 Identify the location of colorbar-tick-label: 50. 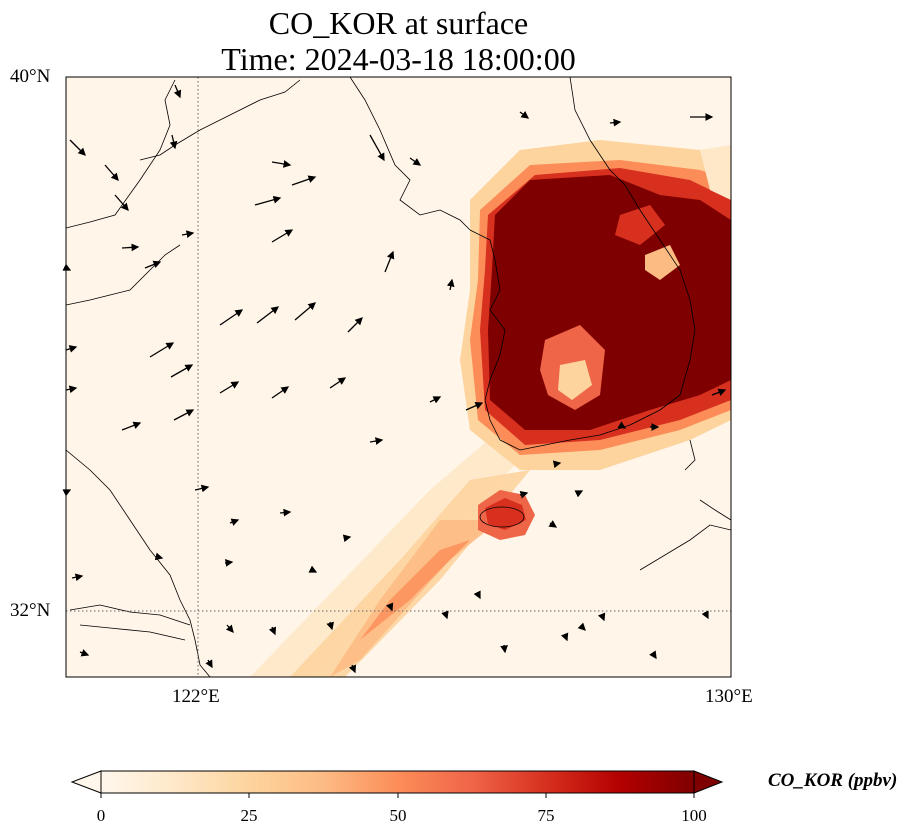
(398, 815).